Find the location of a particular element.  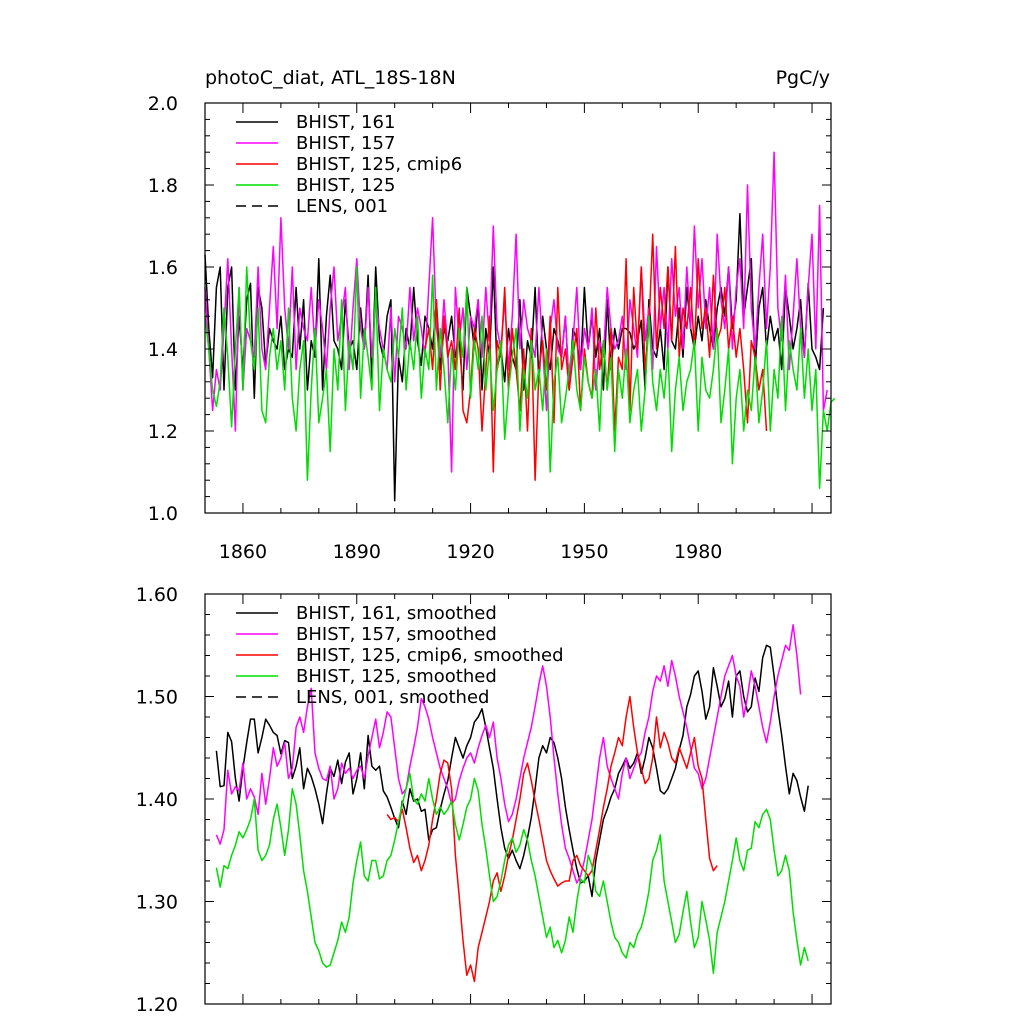

y-tick-label: 2.0 is located at coordinates (163, 104).